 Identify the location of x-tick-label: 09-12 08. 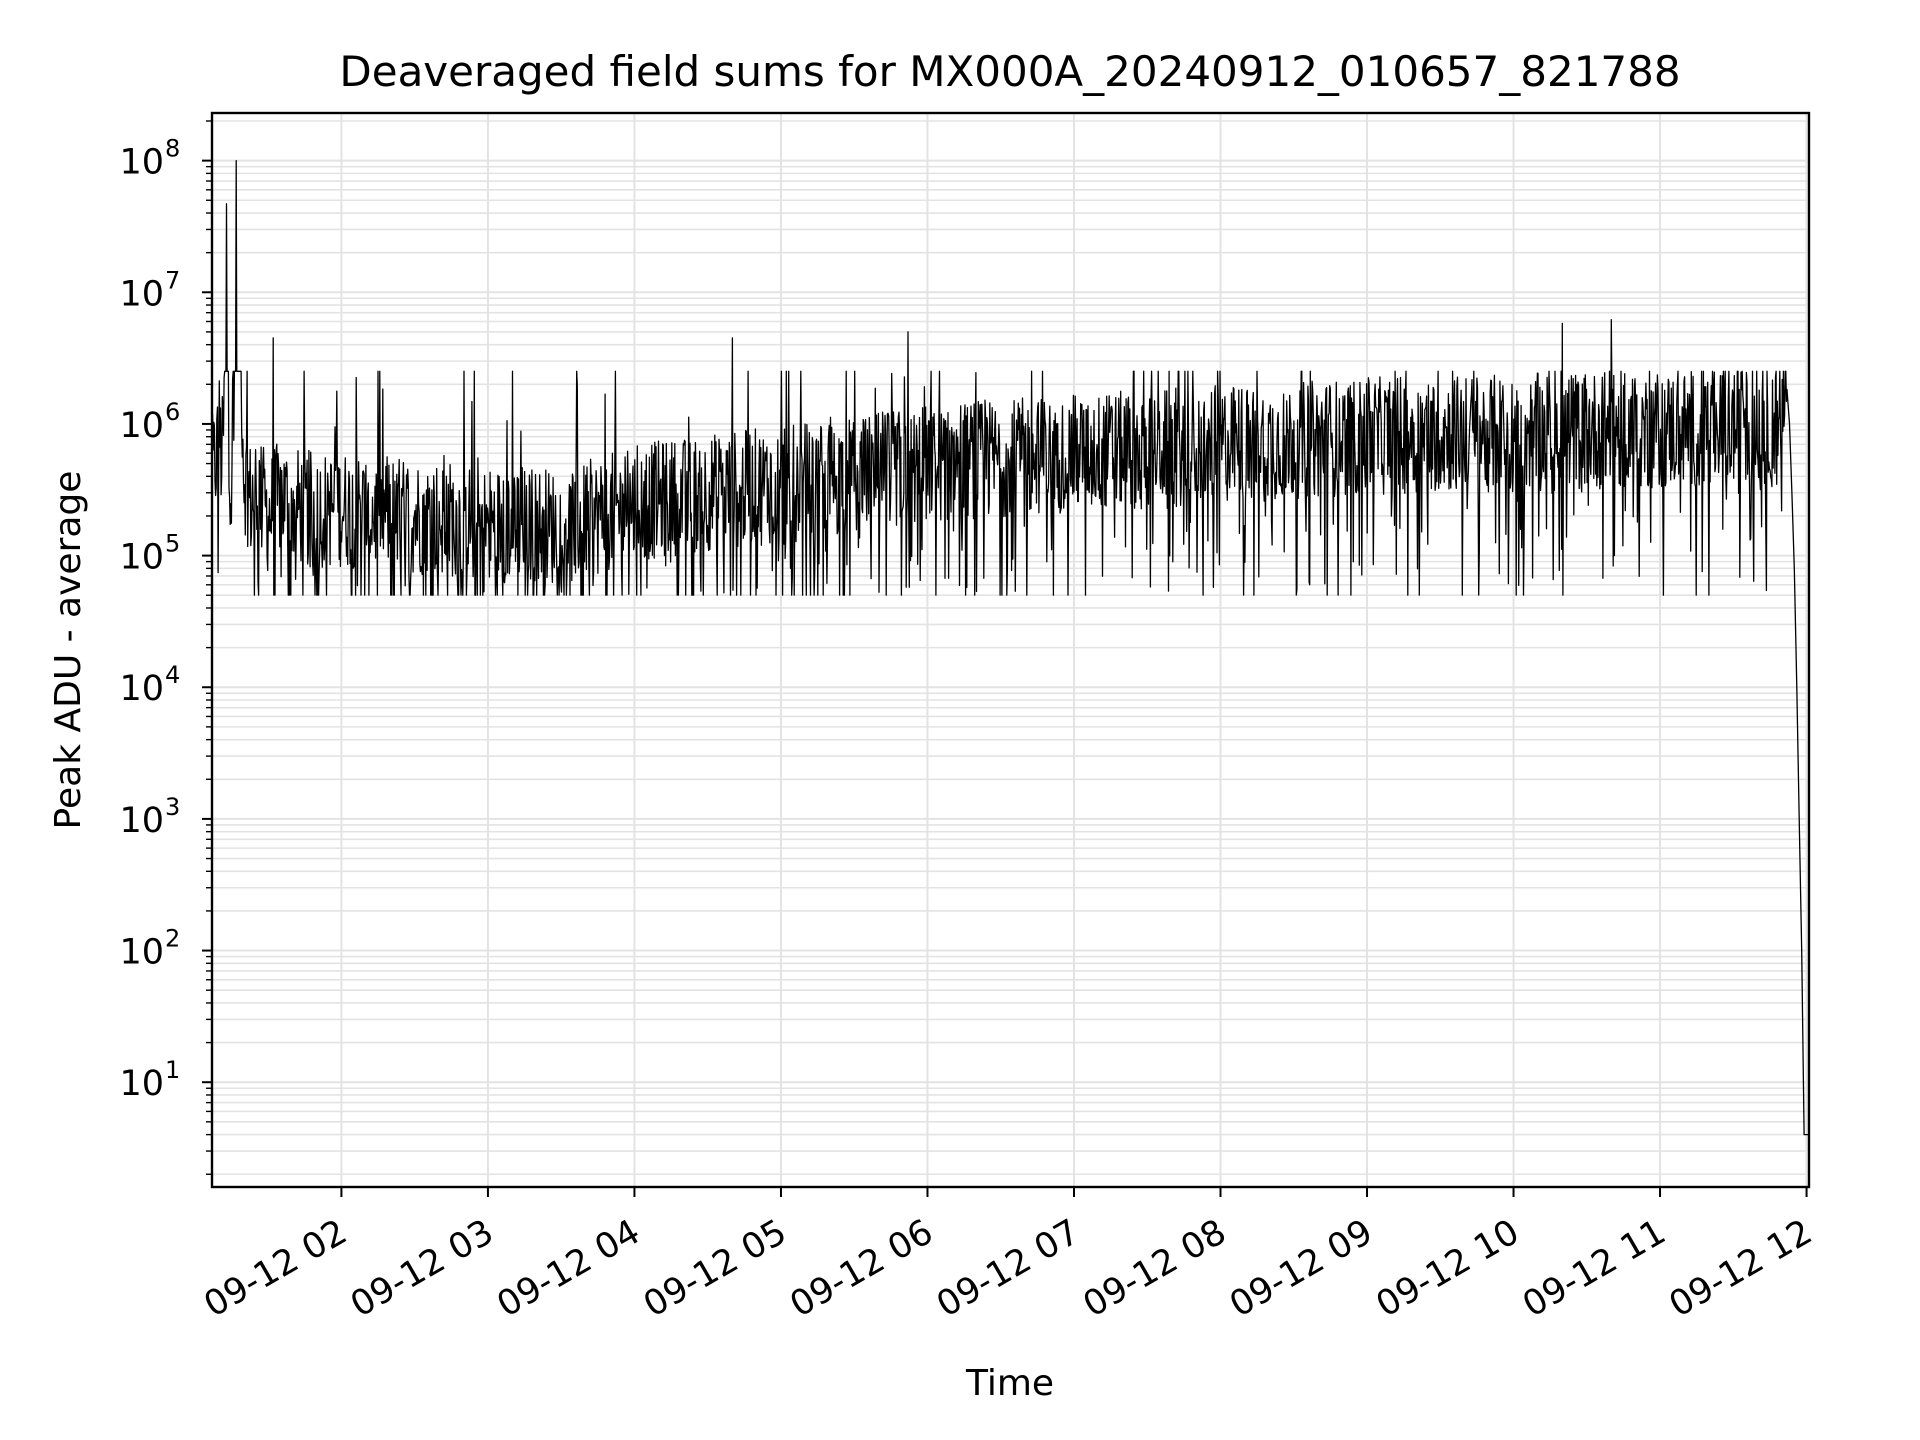
(1155, 1268).